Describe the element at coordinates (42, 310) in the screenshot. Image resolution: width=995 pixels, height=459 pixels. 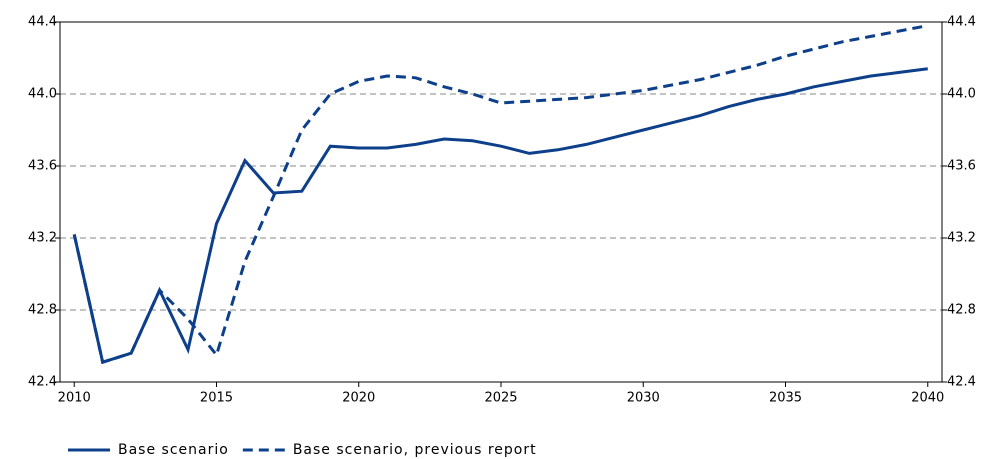
I see `y-tick-label: 42.8` at that location.